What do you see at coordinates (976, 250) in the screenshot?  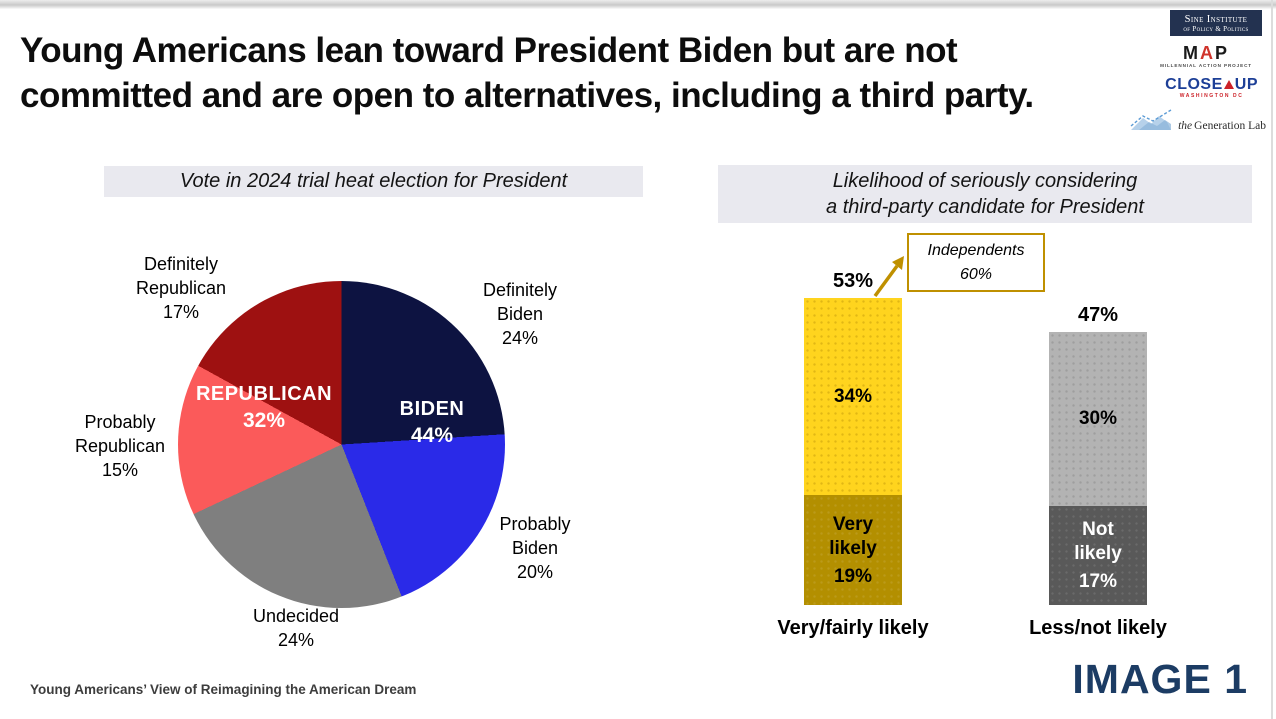 I see `independents-callout-label: Independents` at bounding box center [976, 250].